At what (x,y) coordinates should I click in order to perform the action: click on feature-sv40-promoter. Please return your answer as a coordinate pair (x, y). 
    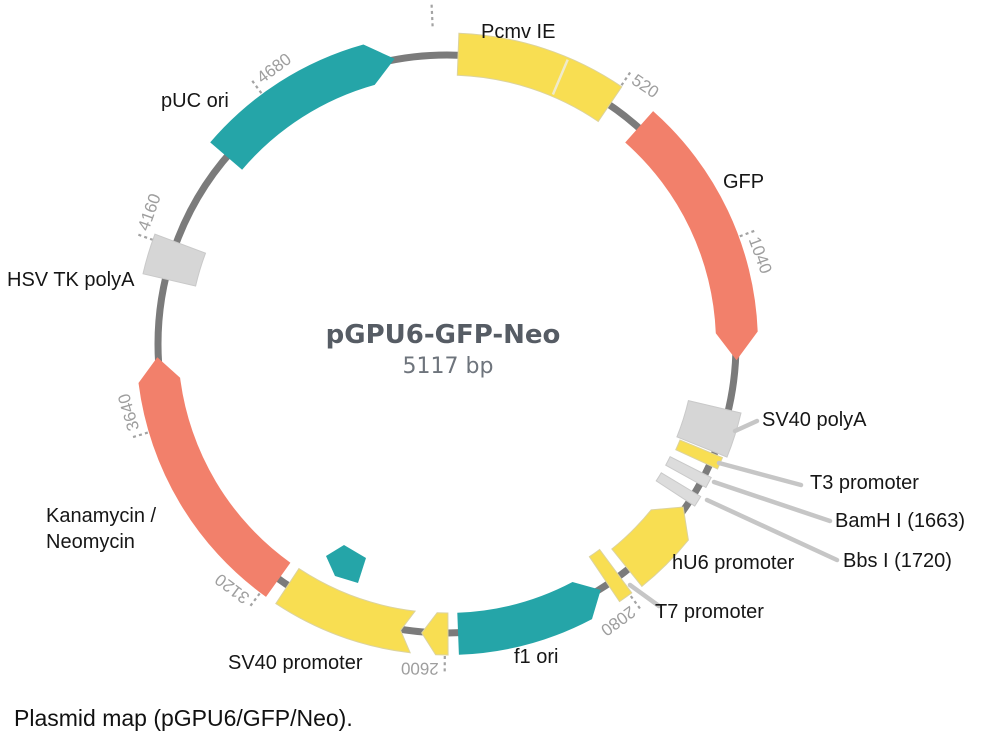
    Looking at the image, I should click on (346, 610).